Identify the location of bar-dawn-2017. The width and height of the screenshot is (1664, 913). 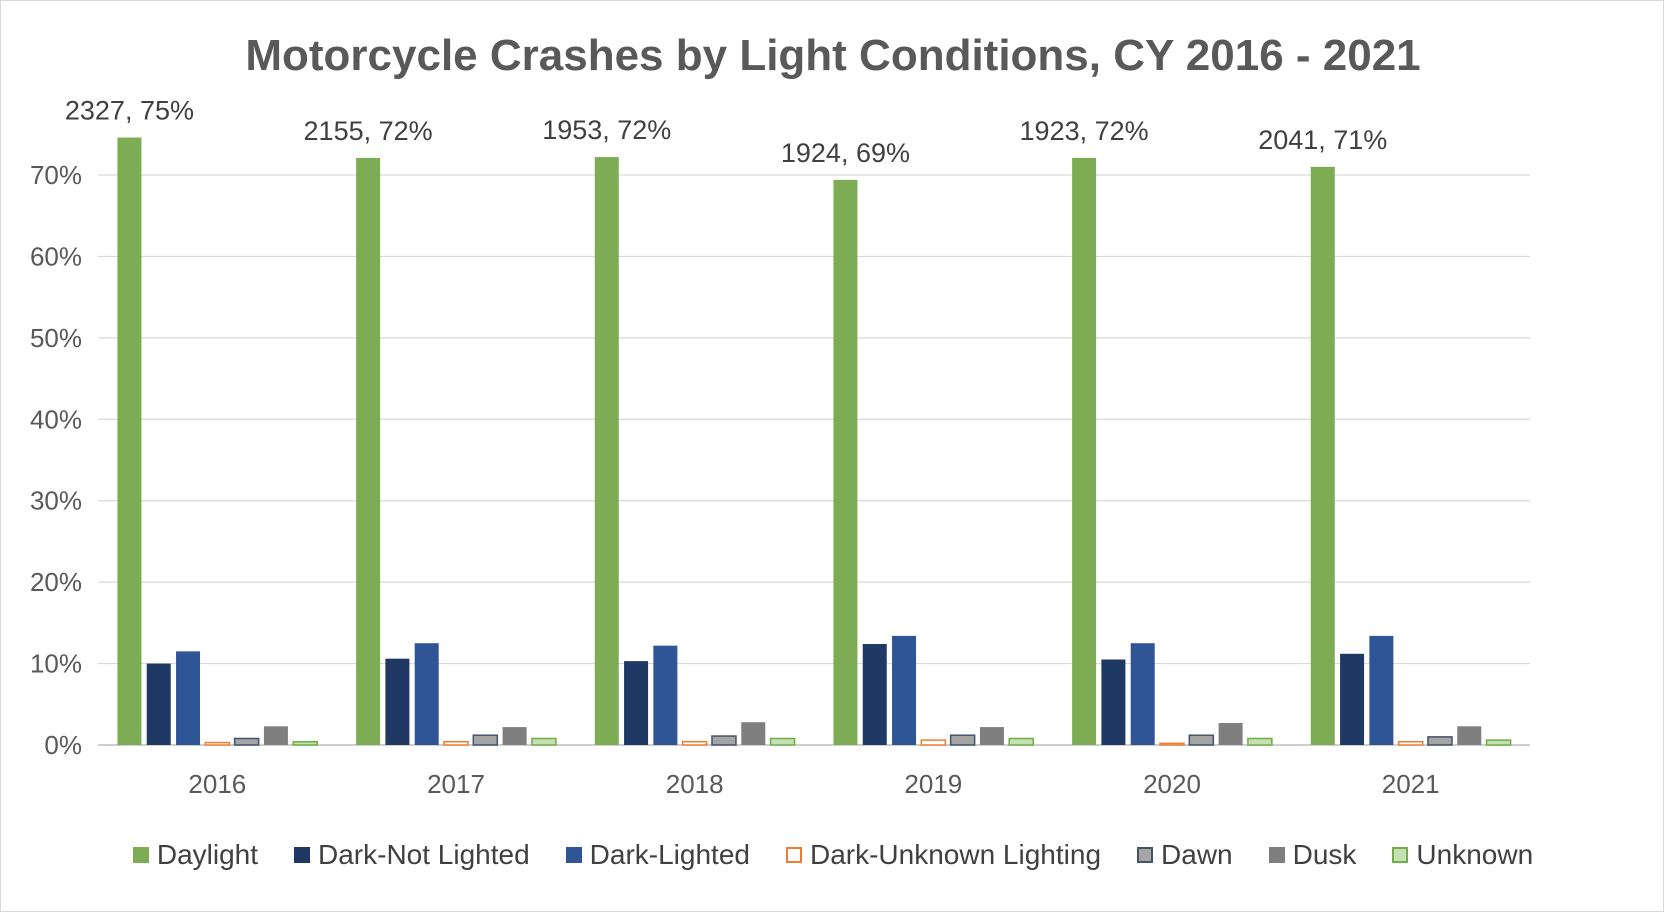
(485, 740).